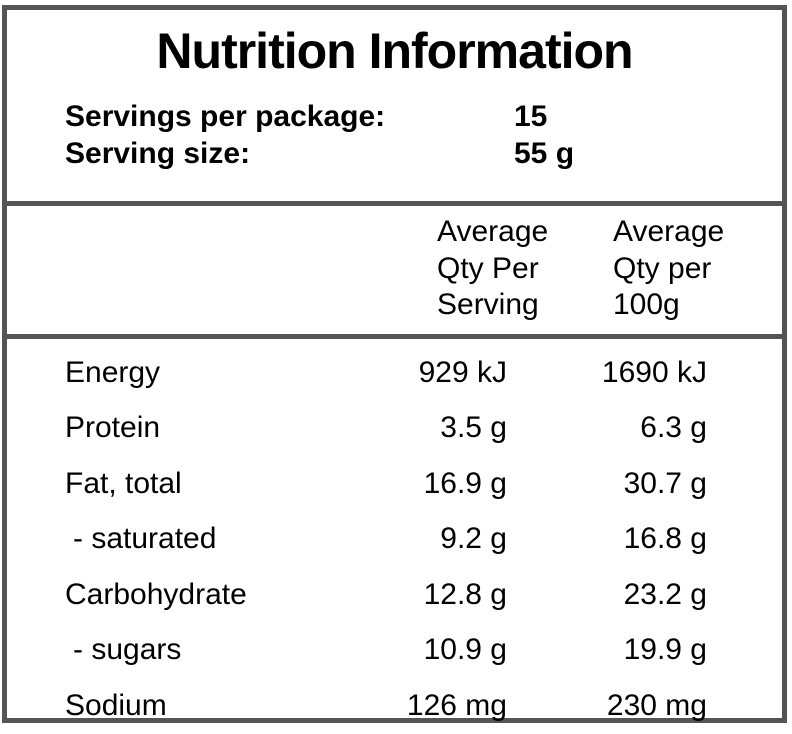 The width and height of the screenshot is (792, 734). What do you see at coordinates (394, 484) in the screenshot?
I see `table-row-fat-total: Fat, total 16.9 g 30.7 g` at bounding box center [394, 484].